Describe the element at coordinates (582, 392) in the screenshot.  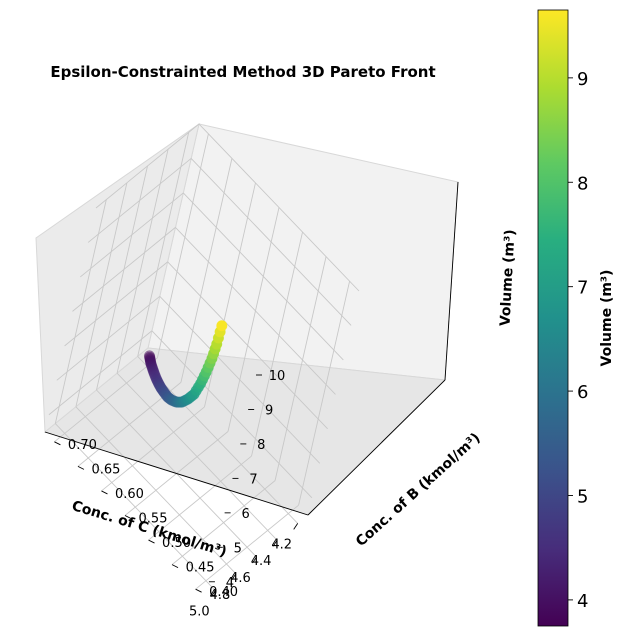
I see `colorbar-tick-label: 6` at that location.